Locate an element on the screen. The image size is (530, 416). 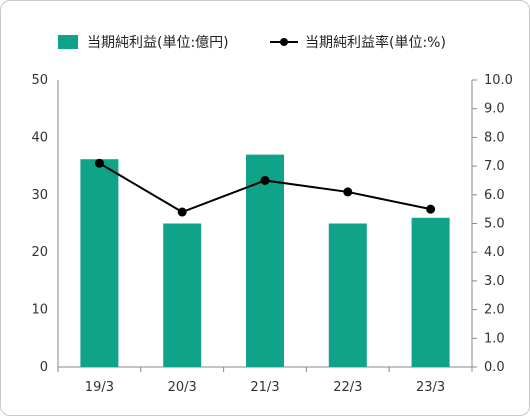
left-tick-label: 40 is located at coordinates (39, 137).